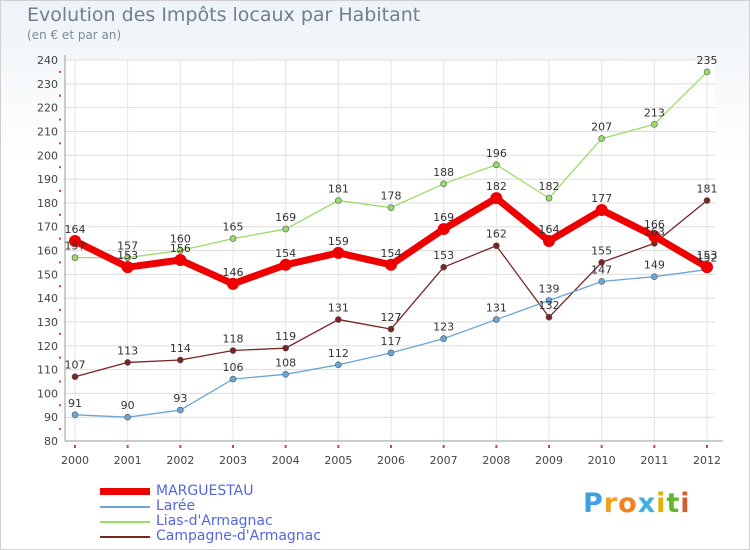 The width and height of the screenshot is (750, 550). What do you see at coordinates (47, 346) in the screenshot?
I see `y-tick-label: 120` at bounding box center [47, 346].